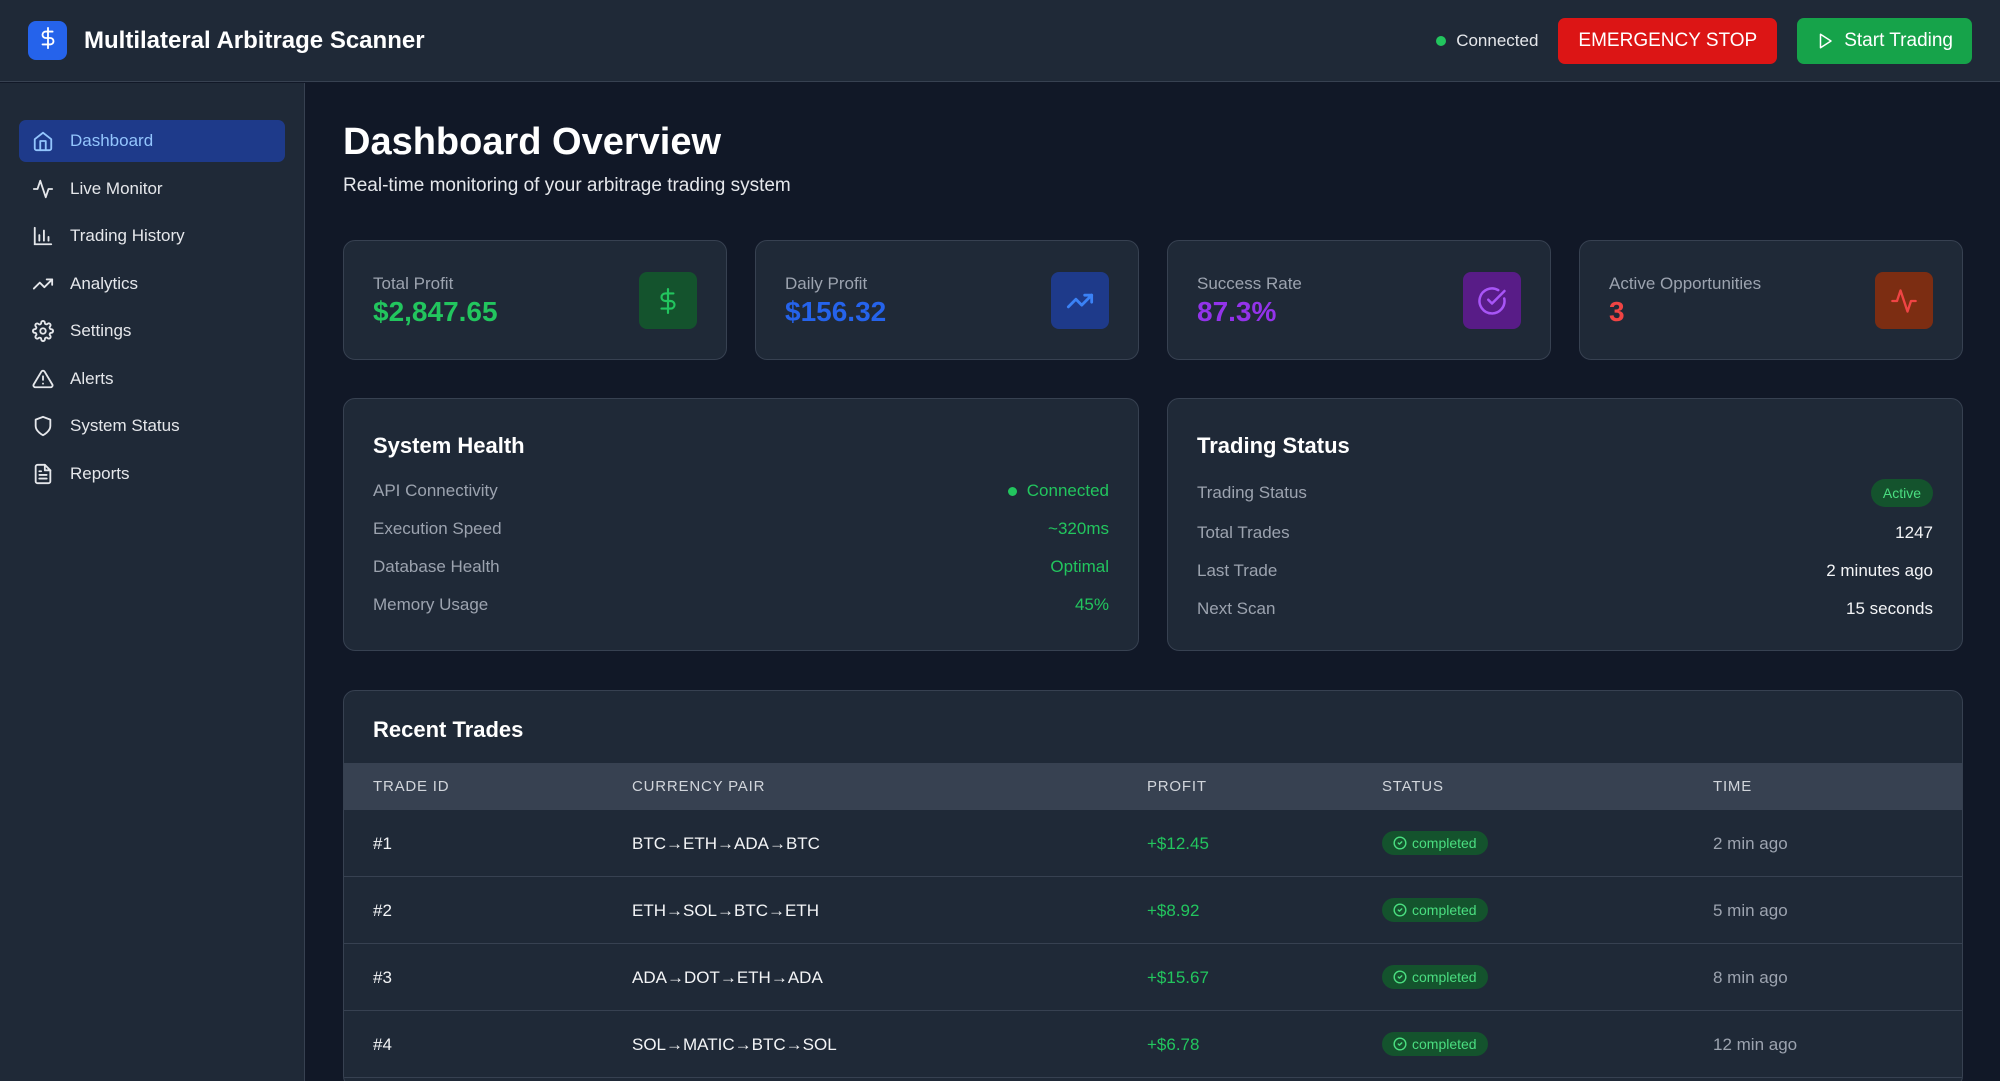 Image resolution: width=2000 pixels, height=1081 pixels. Describe the element at coordinates (532, 142) in the screenshot. I see `page-title: Dashboard Overview` at that location.